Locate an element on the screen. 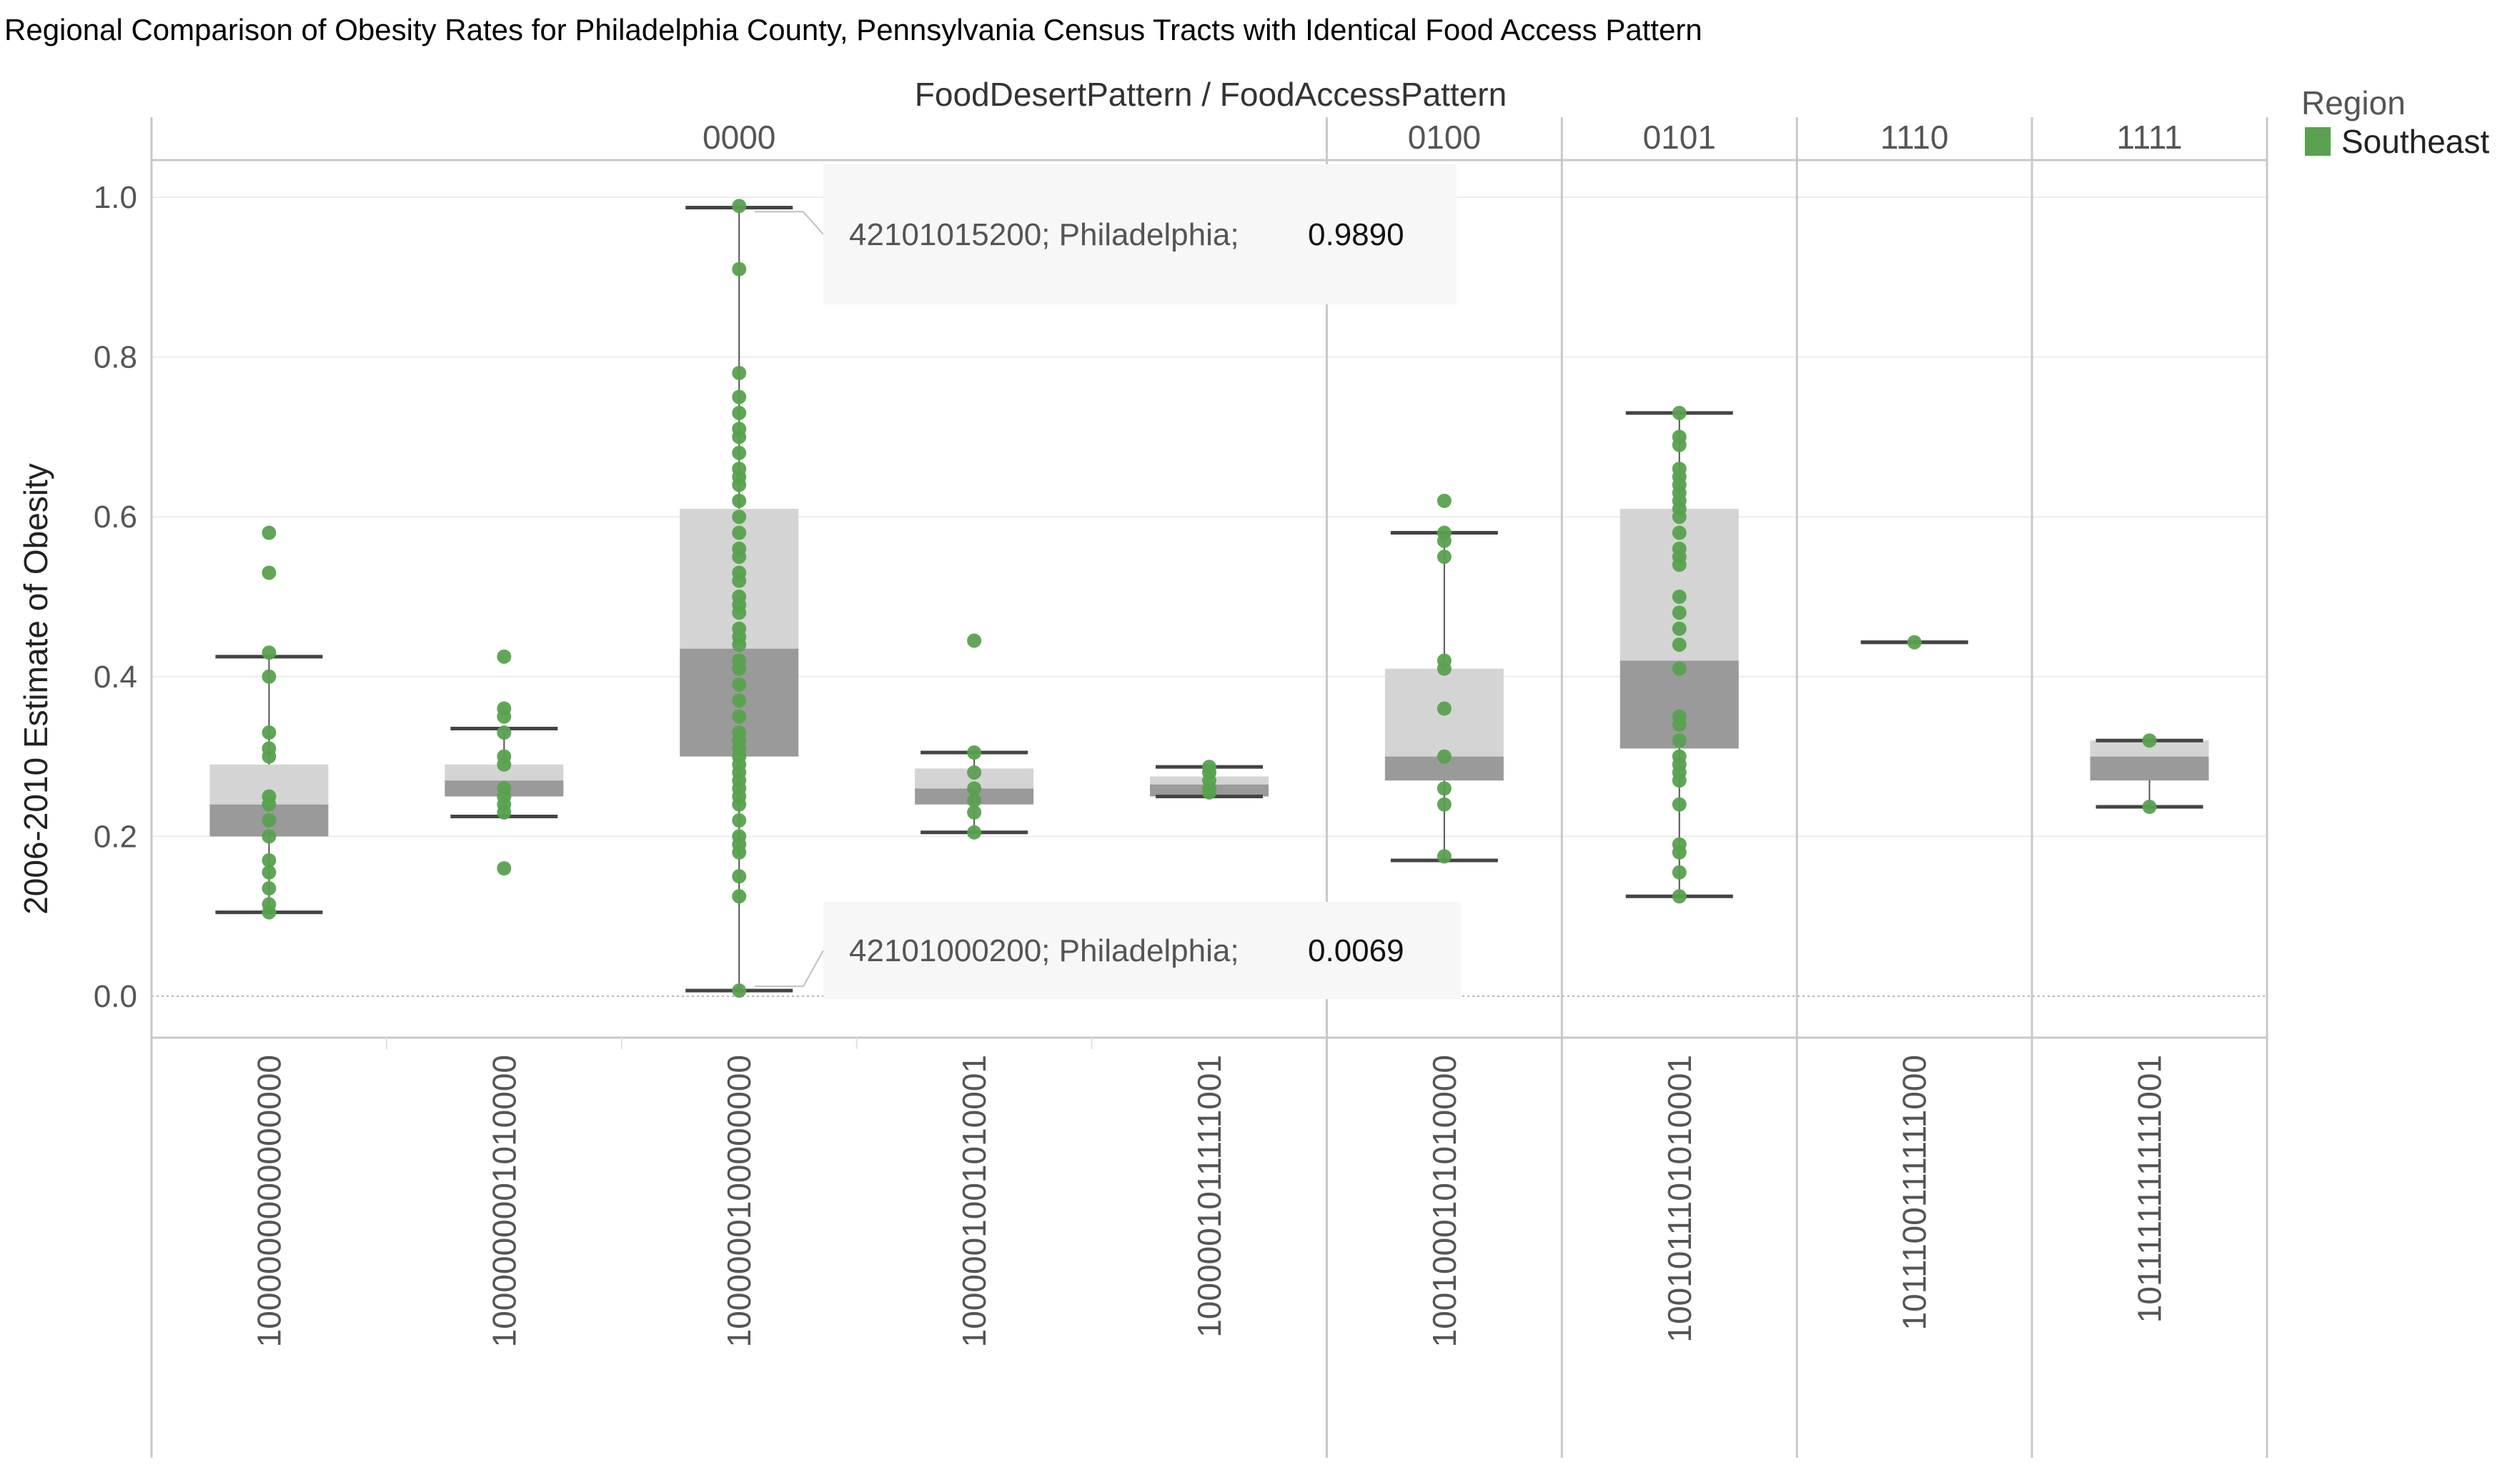 The width and height of the screenshot is (2520, 1465). pattern-header-1111: 1111 is located at coordinates (2150, 137).